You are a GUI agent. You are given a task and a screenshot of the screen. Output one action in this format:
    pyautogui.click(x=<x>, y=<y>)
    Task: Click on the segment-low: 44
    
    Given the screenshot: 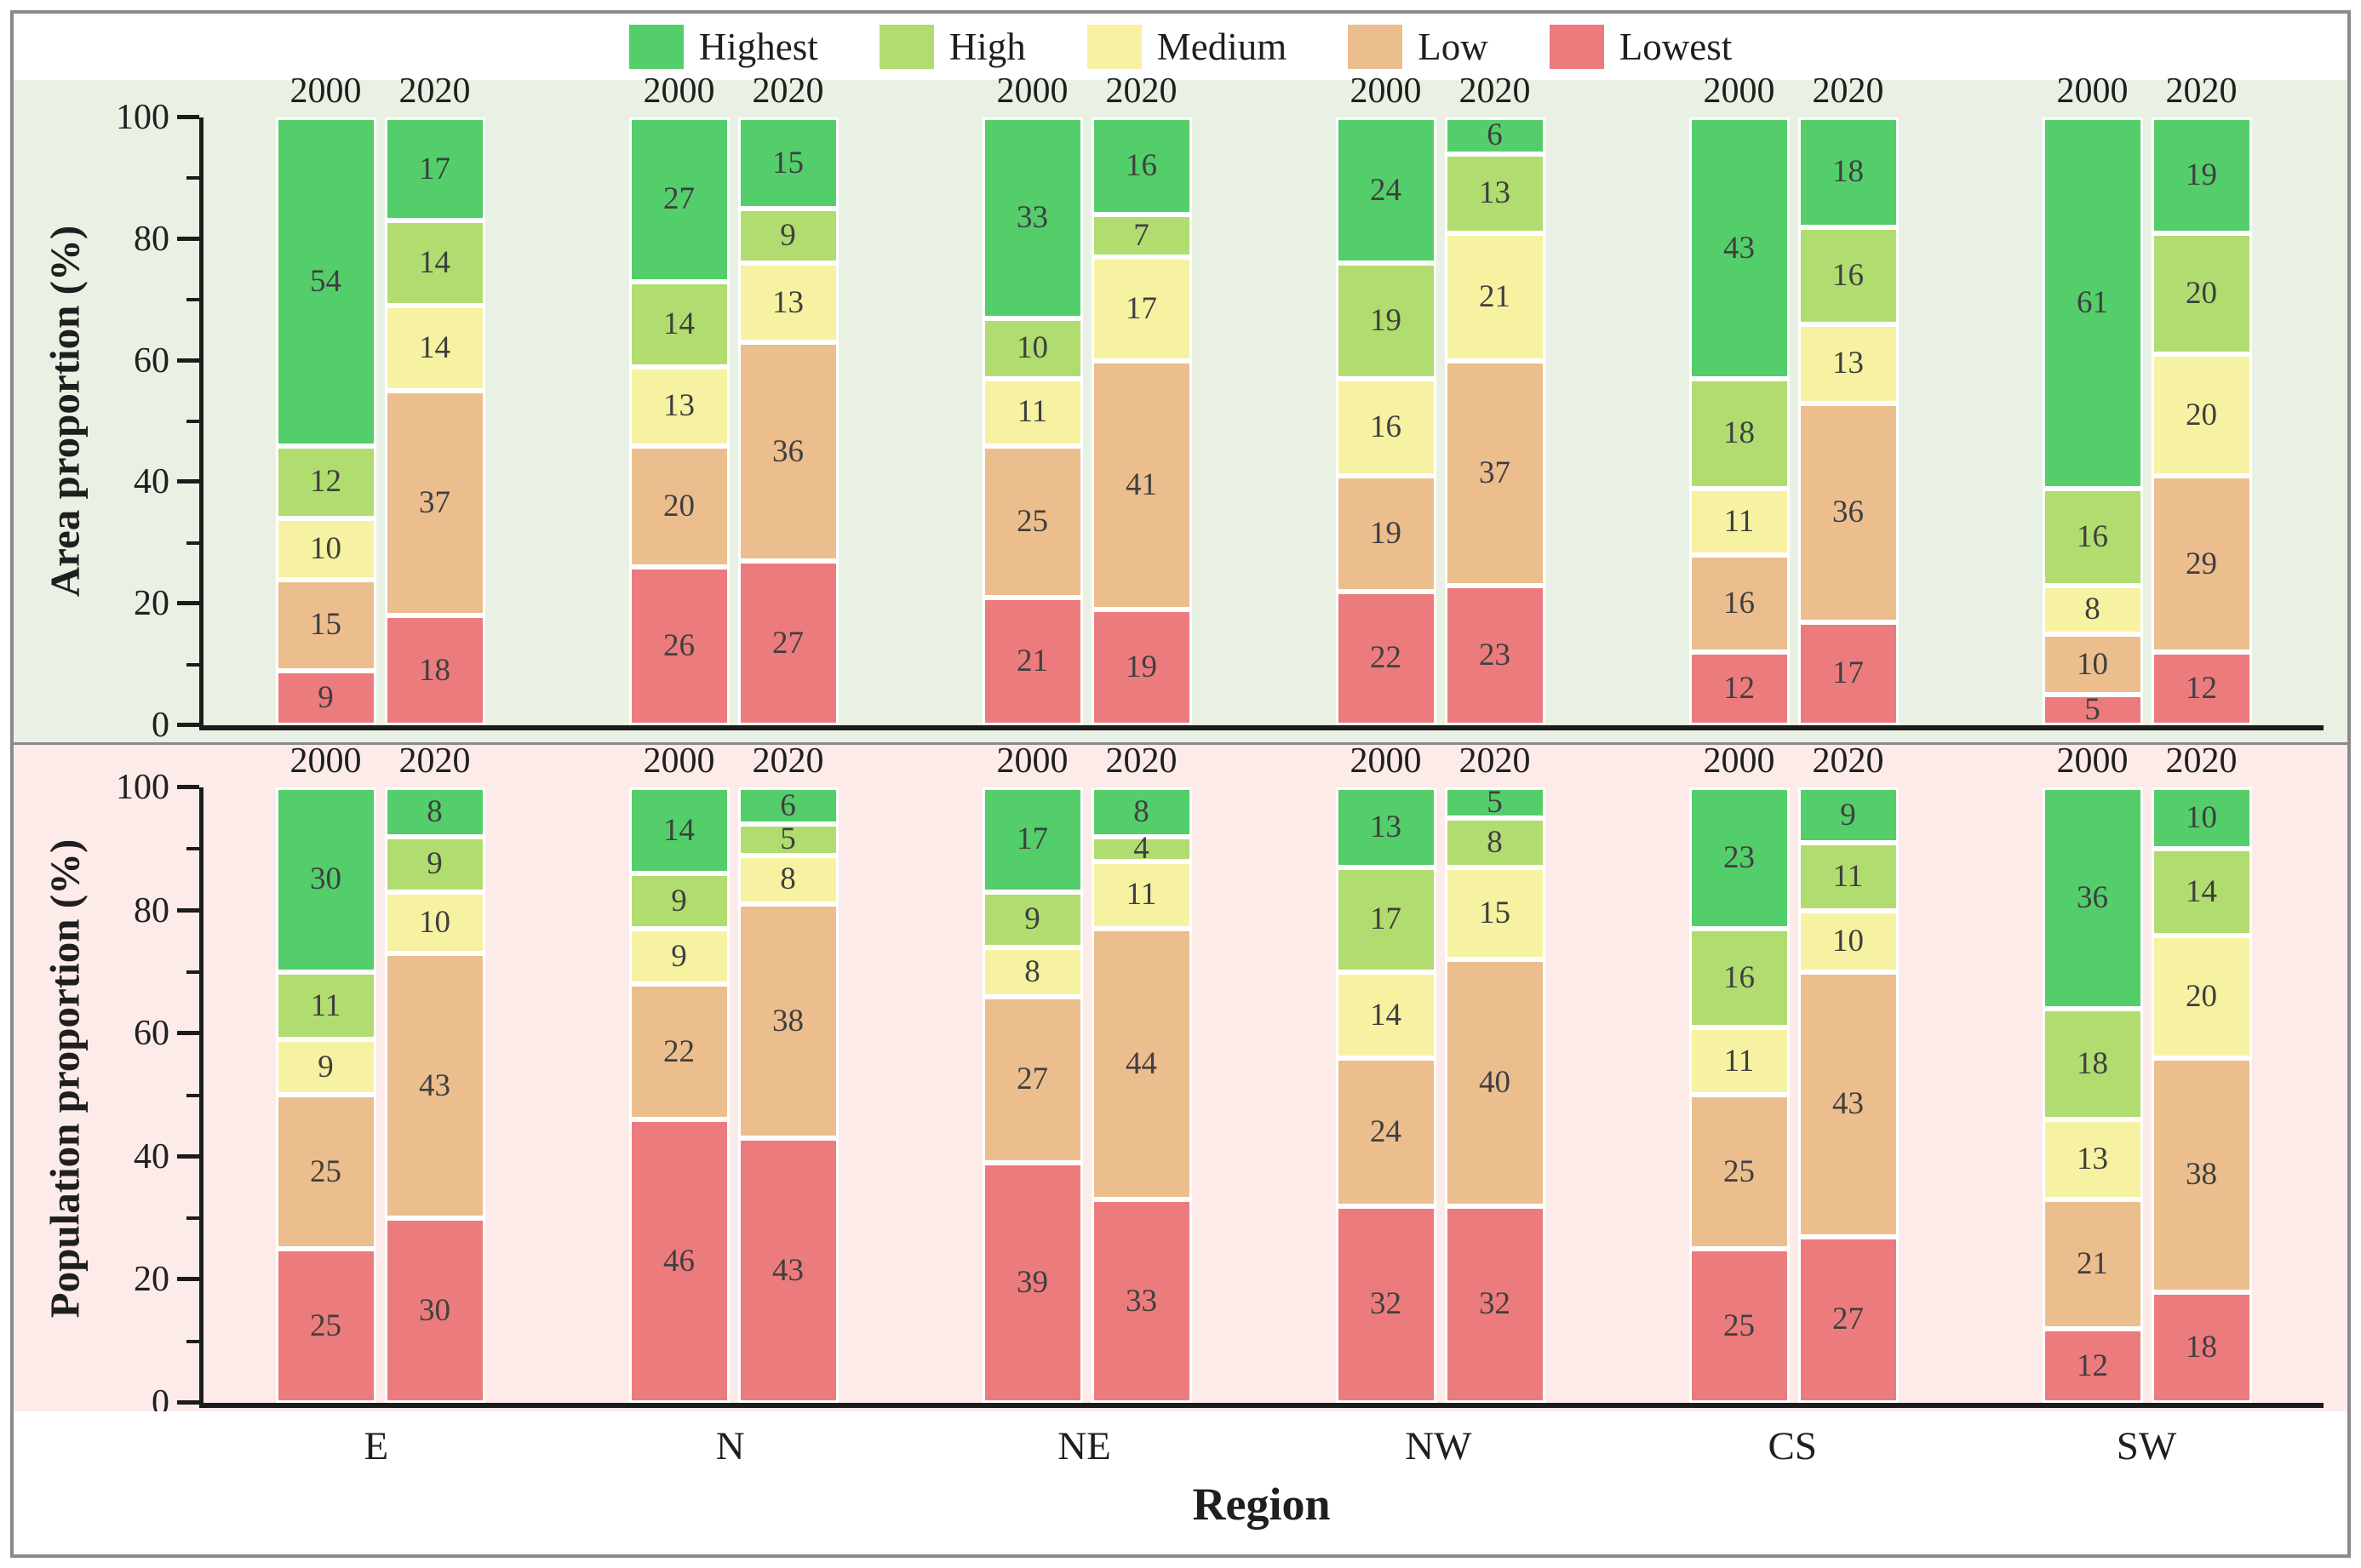 What is the action you would take?
    pyautogui.click(x=1141, y=1064)
    